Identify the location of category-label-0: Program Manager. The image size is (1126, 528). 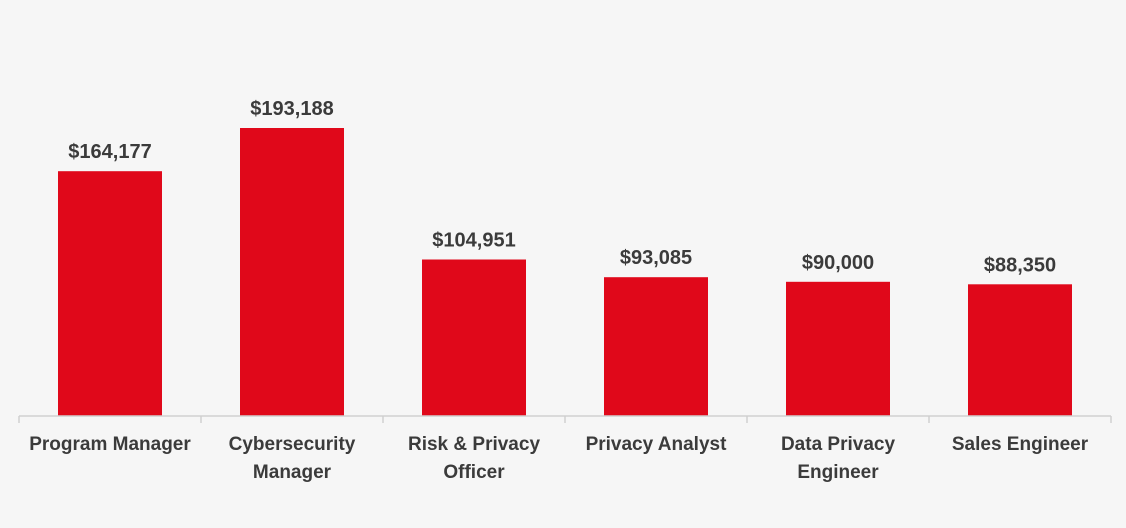
(110, 444).